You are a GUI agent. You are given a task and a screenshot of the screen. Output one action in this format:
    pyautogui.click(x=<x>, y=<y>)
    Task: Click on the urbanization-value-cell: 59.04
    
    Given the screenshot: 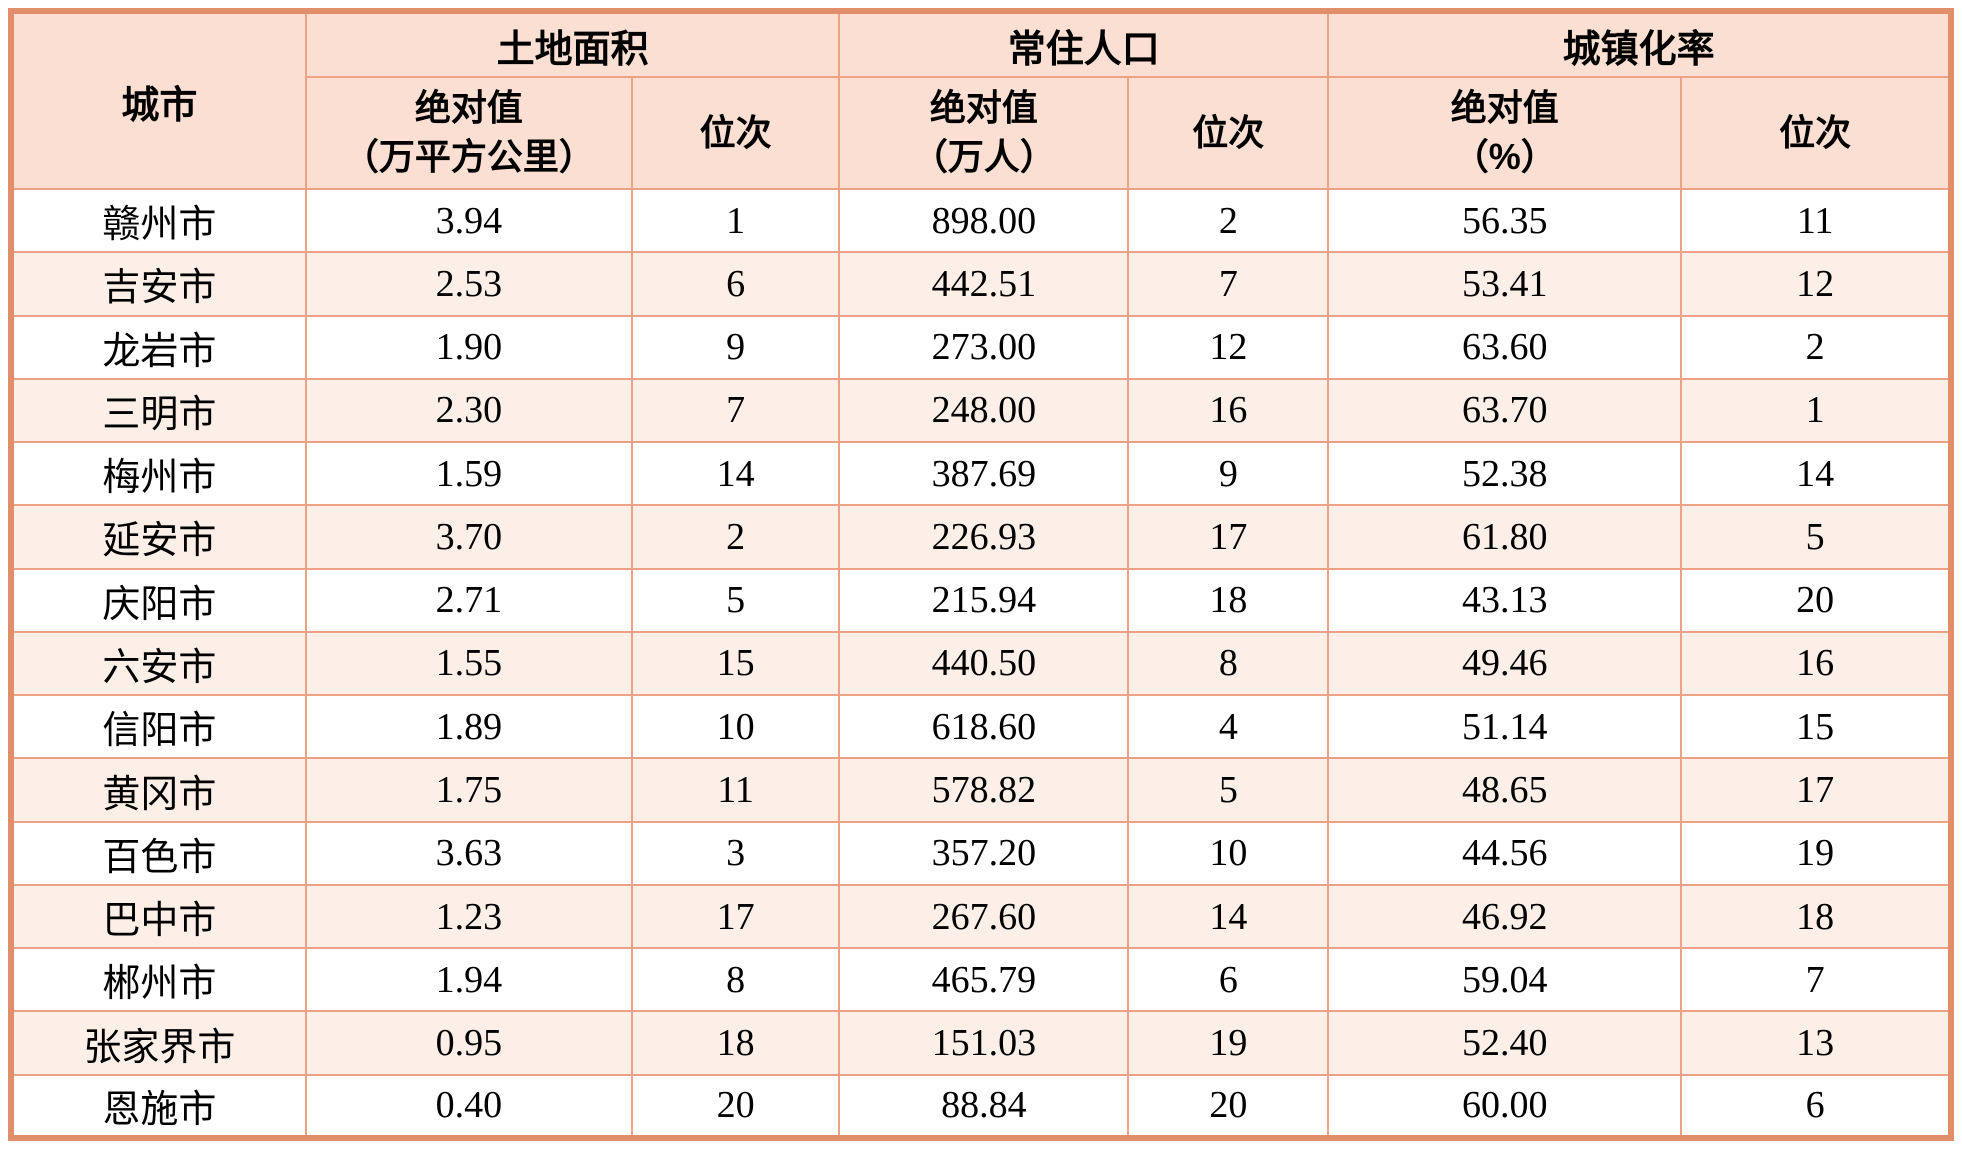 What is the action you would take?
    pyautogui.click(x=1505, y=980)
    